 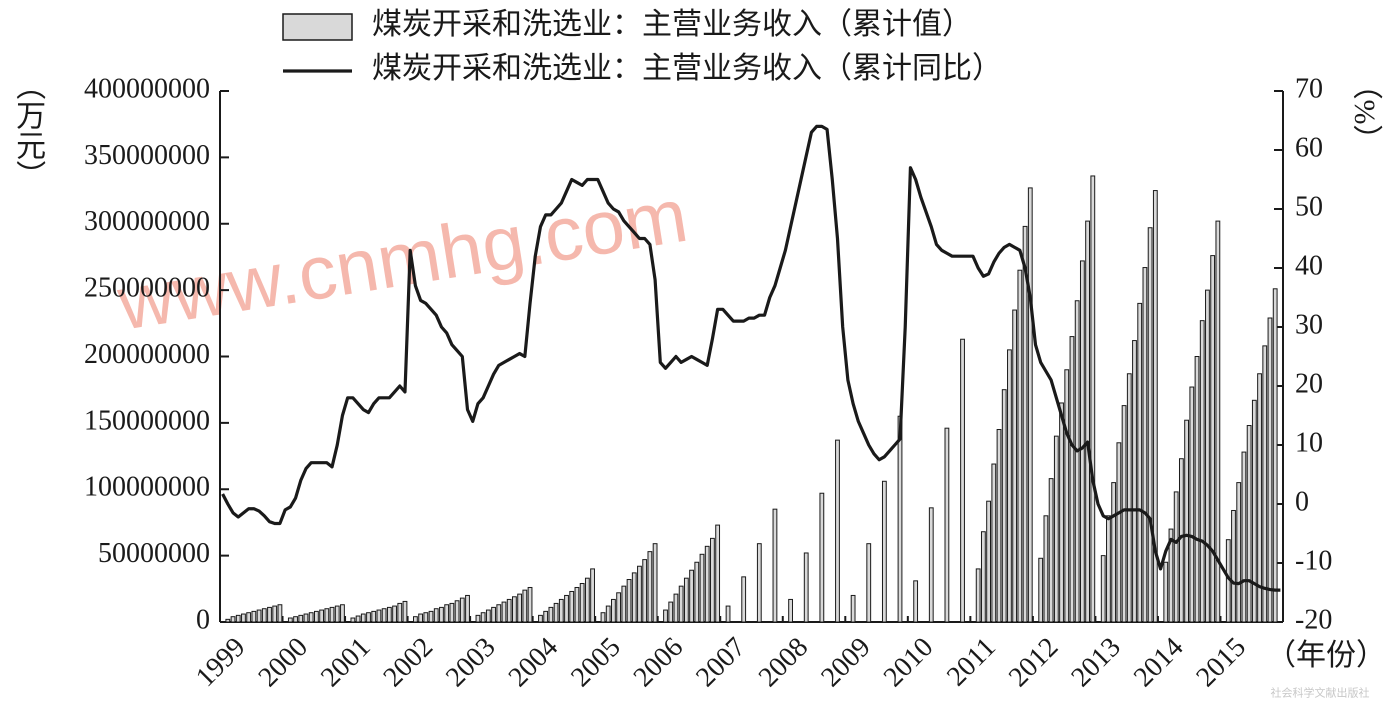 What do you see at coordinates (1309, 88) in the screenshot?
I see `y2-tick-label: 70` at bounding box center [1309, 88].